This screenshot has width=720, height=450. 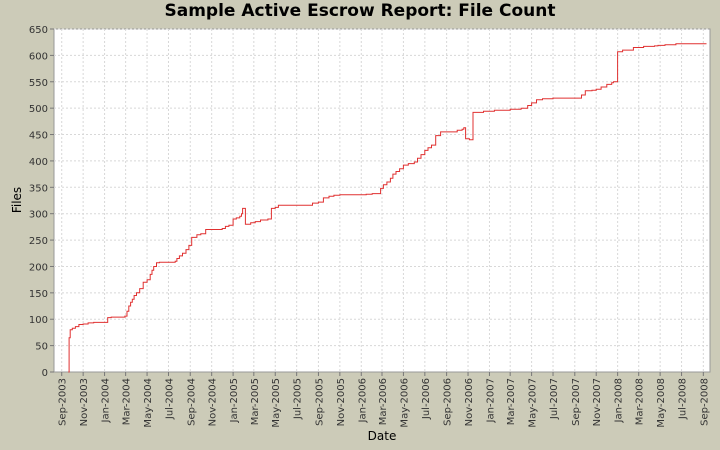 I want to click on x-tick-label: Mar-2005, so click(x=255, y=401).